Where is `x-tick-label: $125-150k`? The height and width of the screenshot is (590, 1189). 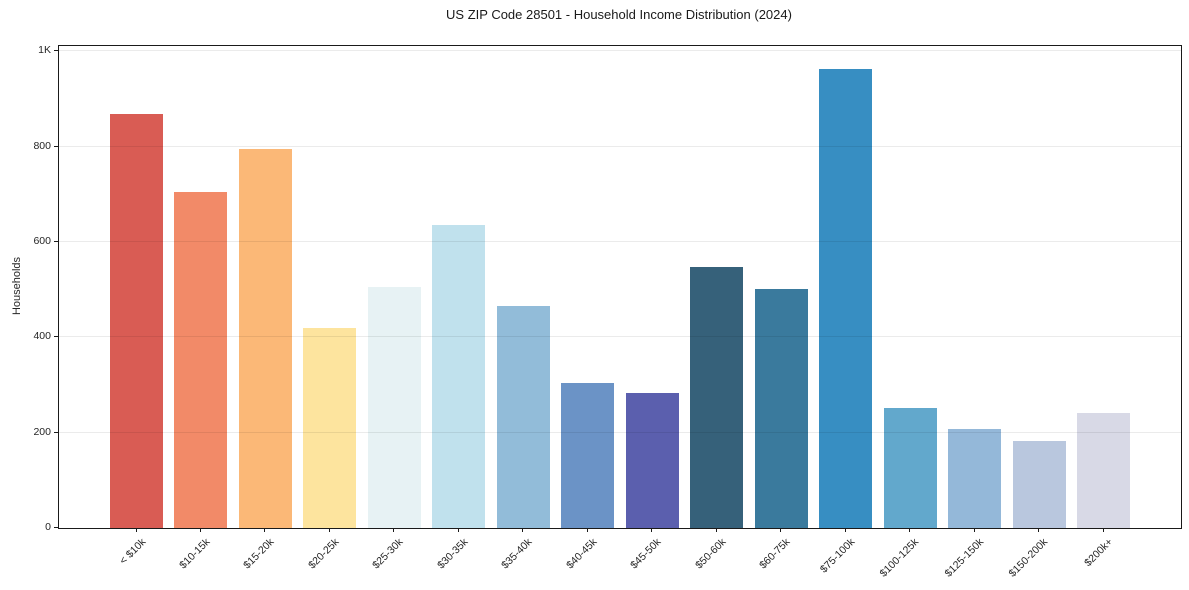 x-tick-label: $125-150k is located at coordinates (964, 558).